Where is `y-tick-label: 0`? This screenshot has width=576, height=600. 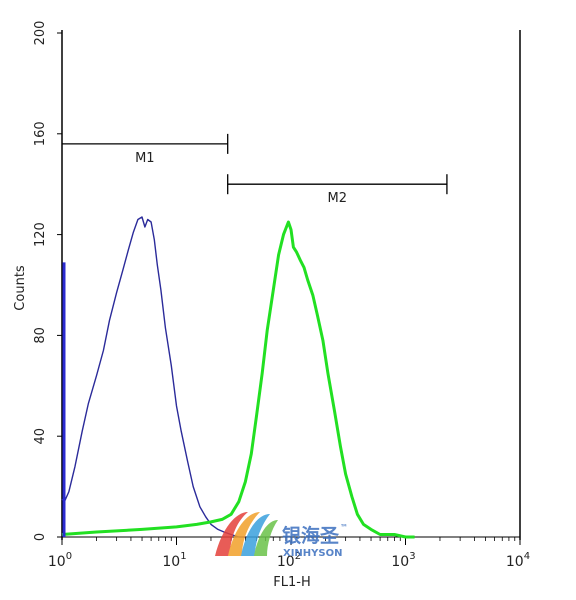
y-tick-label: 0 is located at coordinates (40, 537).